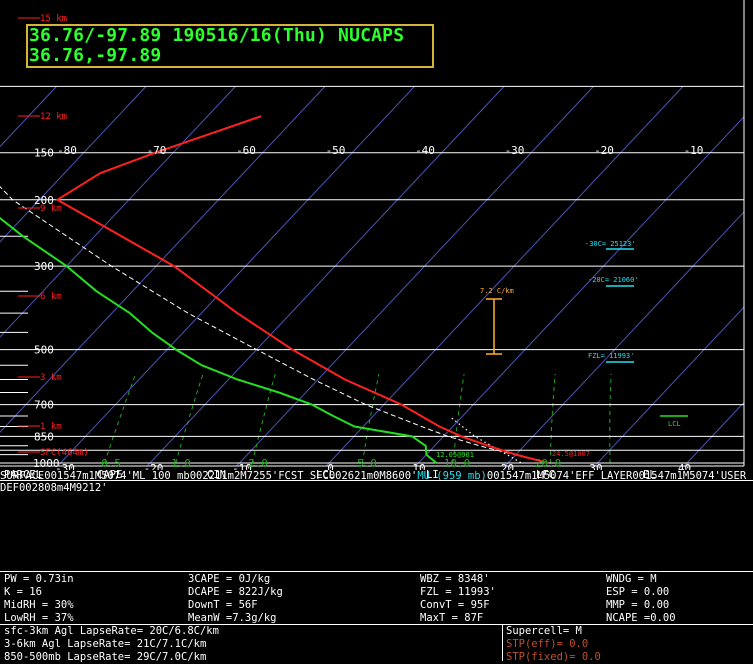 The image size is (753, 664). Describe the element at coordinates (455, 579) in the screenshot. I see `wbz-value: WBZ = 8348'` at that location.